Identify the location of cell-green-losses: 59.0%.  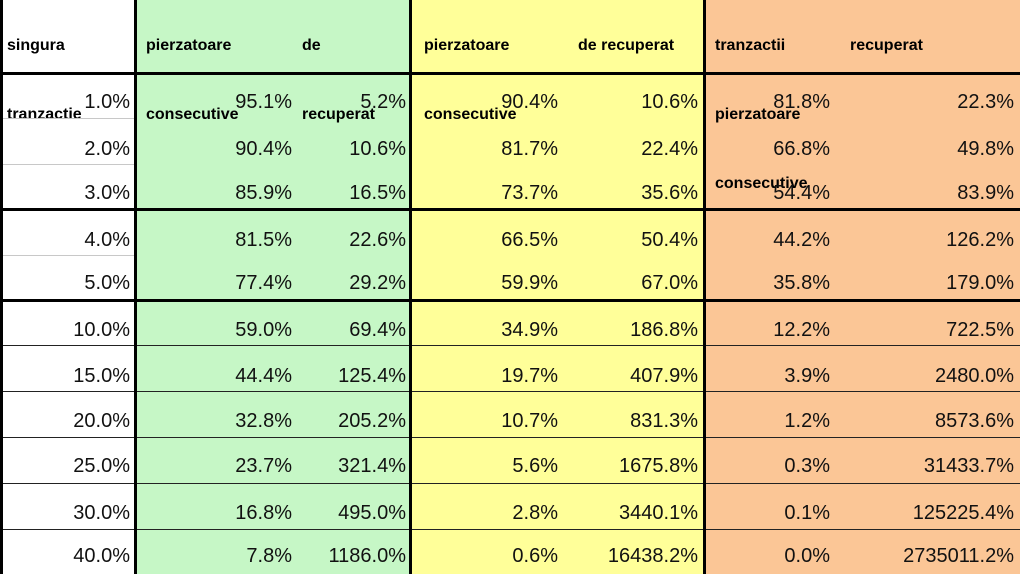
(263, 330).